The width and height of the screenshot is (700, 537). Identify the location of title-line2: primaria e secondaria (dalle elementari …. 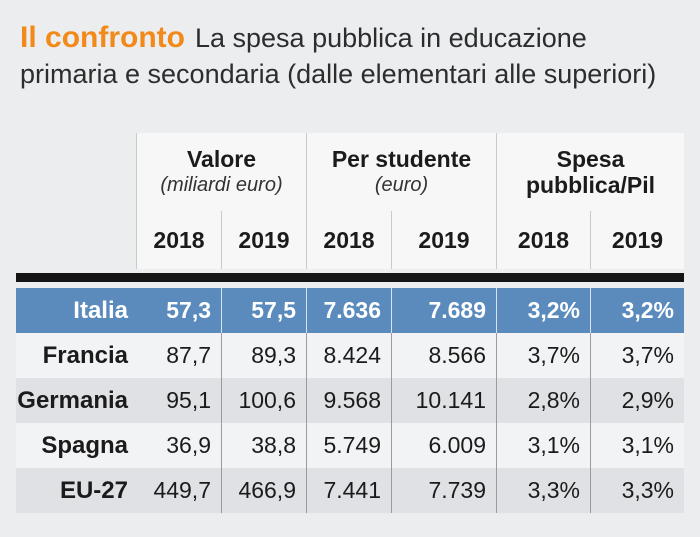
(338, 74).